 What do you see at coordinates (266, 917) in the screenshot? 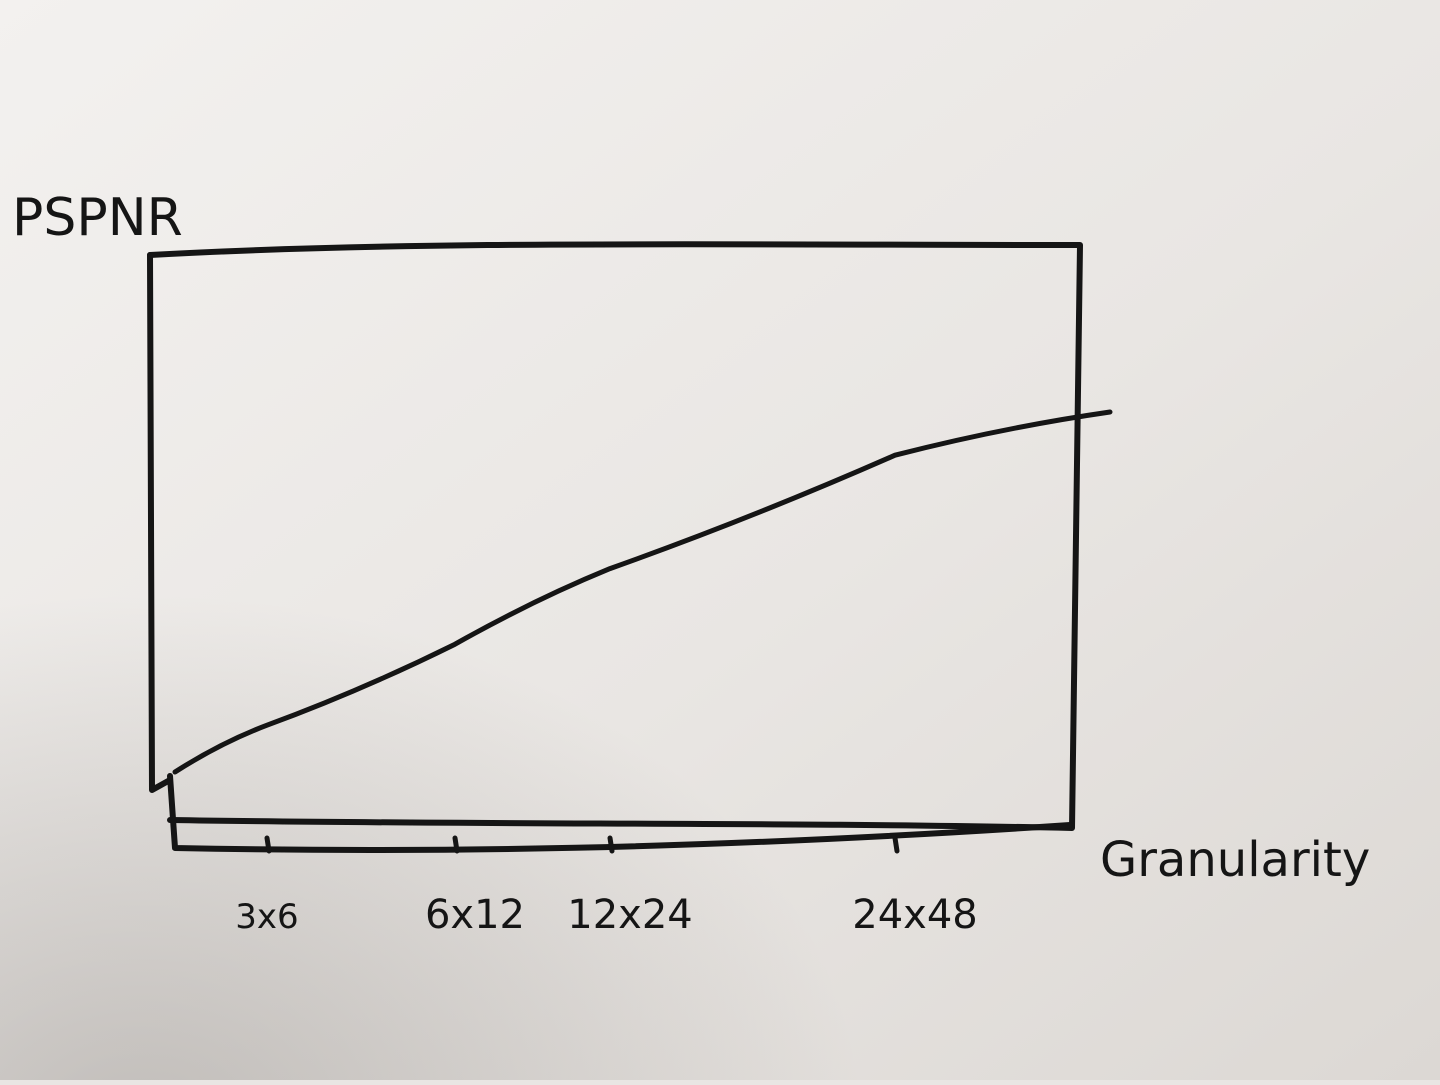
I see `x-tick-label: 3x6` at bounding box center [266, 917].